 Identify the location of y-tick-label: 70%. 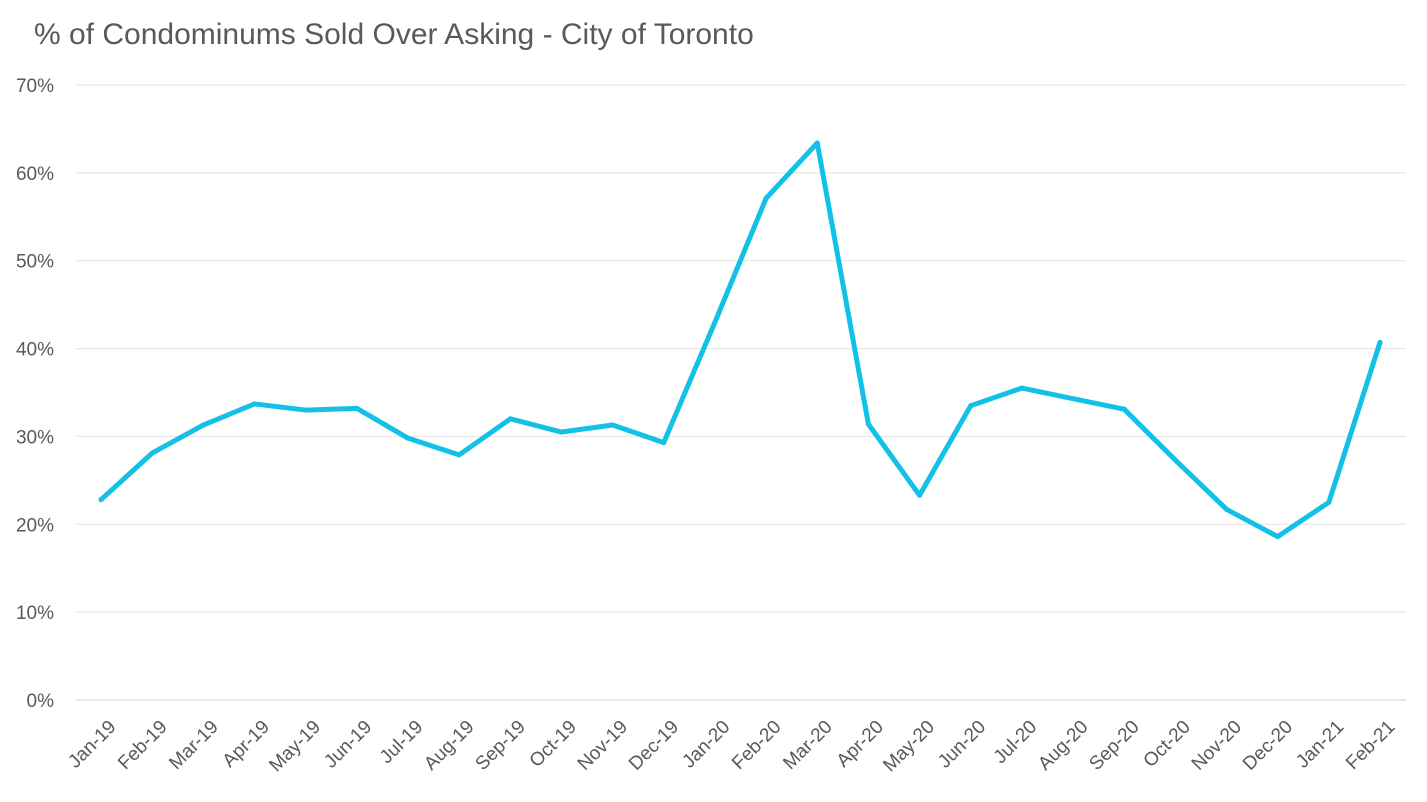
(35, 86).